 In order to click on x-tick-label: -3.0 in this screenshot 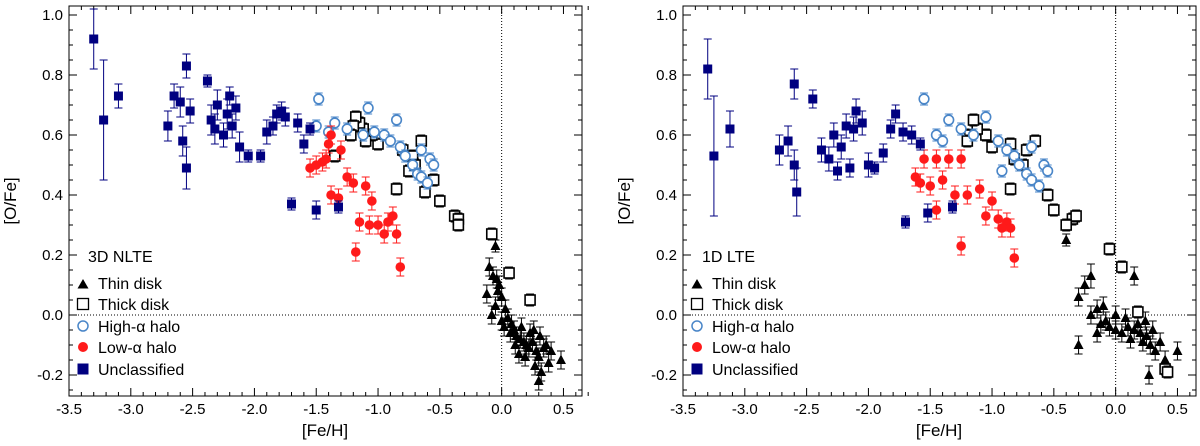, I will do `click(131, 409)`.